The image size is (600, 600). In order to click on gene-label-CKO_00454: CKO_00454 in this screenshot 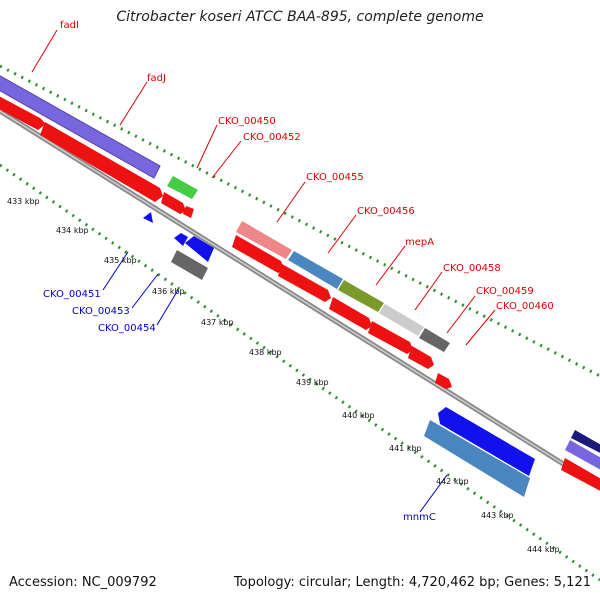, I will do `click(127, 328)`.